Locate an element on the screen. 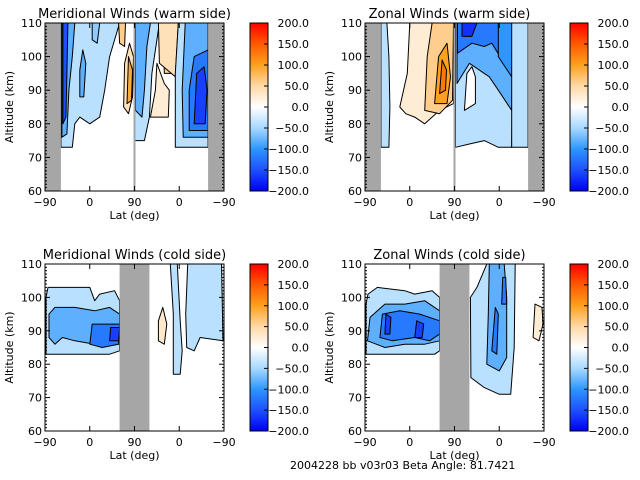 The width and height of the screenshot is (640, 480). footer-caption: 2004228 bb v03r03 Beta Angle: 81.7421 is located at coordinates (403, 465).